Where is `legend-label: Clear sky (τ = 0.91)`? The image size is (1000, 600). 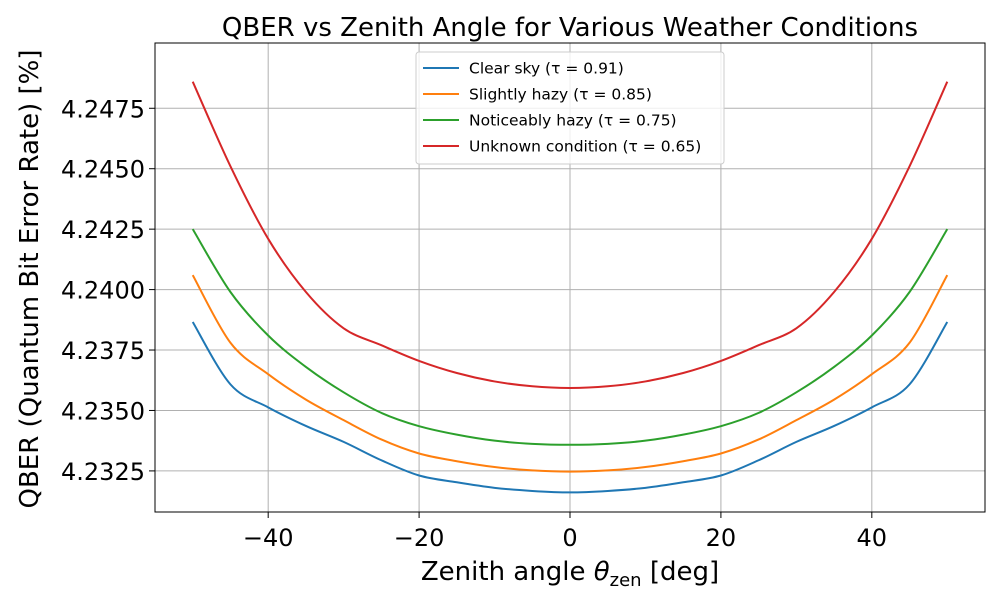
legend-label: Clear sky (τ = 0.91) is located at coordinates (546, 69).